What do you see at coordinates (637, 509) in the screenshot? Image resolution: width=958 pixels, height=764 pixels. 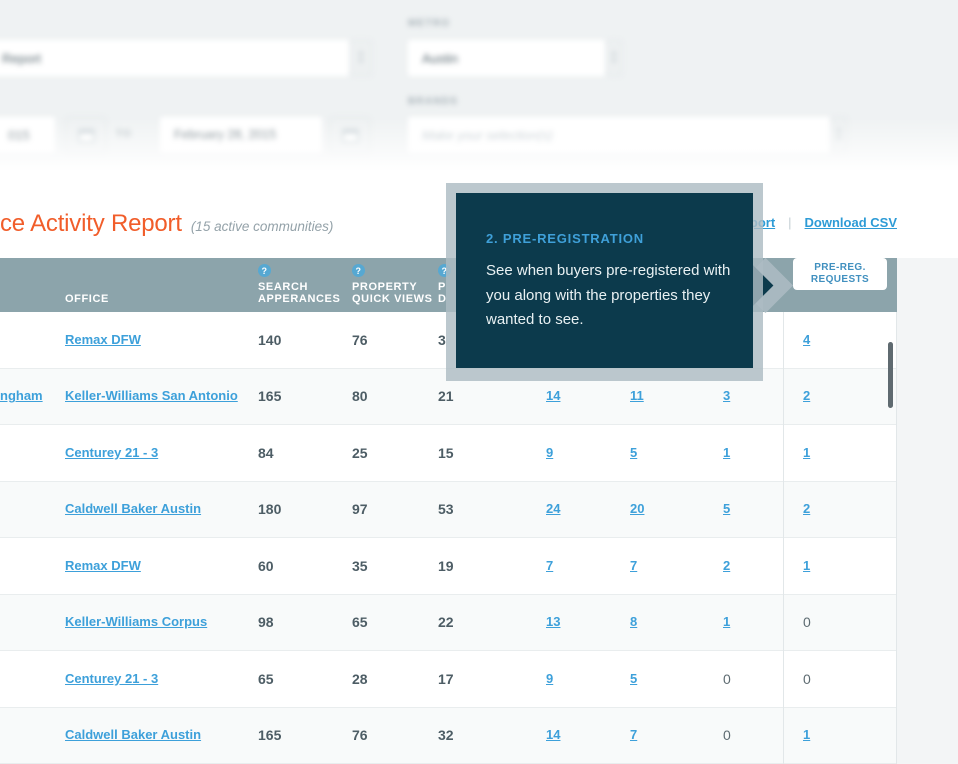 I see `metric-link: 20` at bounding box center [637, 509].